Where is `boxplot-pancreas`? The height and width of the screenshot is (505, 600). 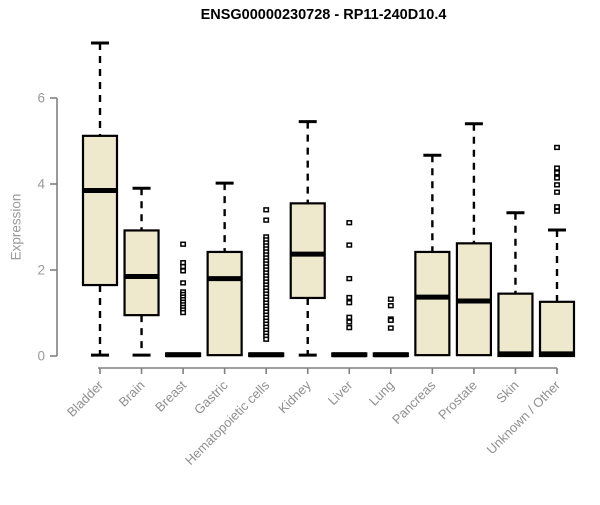 boxplot-pancreas is located at coordinates (432, 255).